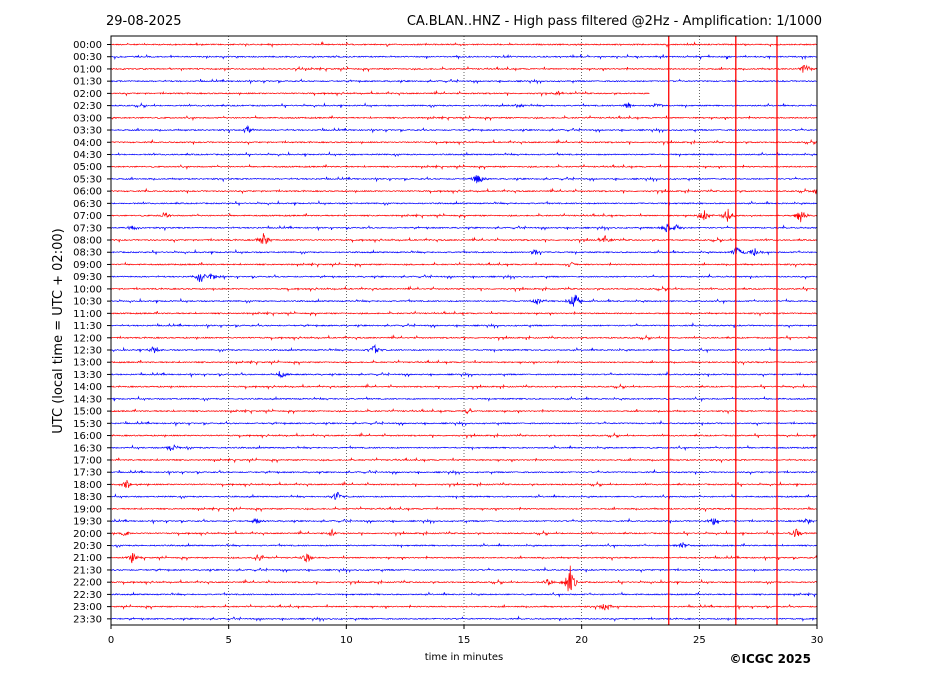  I want to click on y-tick-label: 04:00, so click(87, 143).